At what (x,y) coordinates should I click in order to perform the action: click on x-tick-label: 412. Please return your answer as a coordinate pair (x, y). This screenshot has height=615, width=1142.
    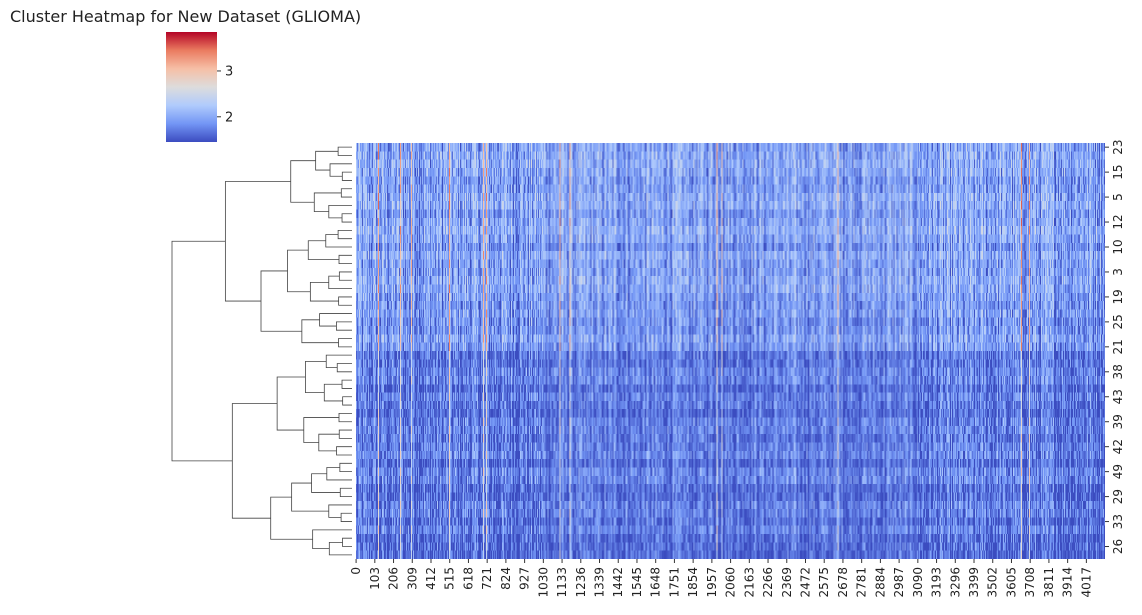
    Looking at the image, I should click on (431, 578).